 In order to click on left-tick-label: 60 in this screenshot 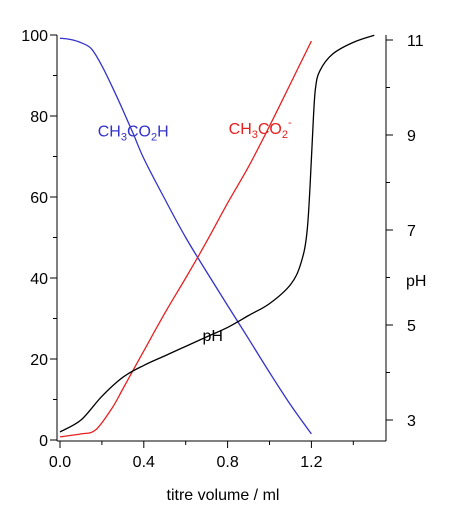, I will do `click(39, 198)`.